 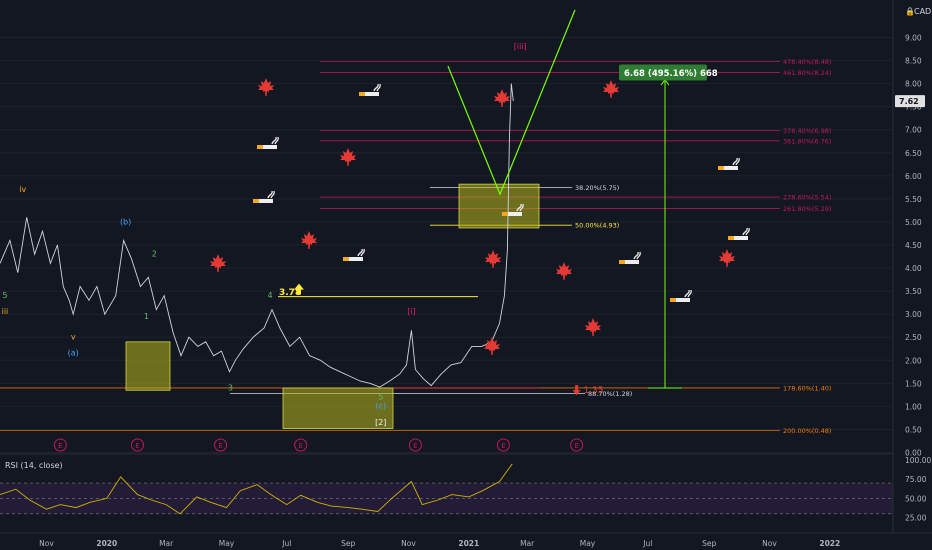 I want to click on price-tick-label: 0.50, so click(x=913, y=429).